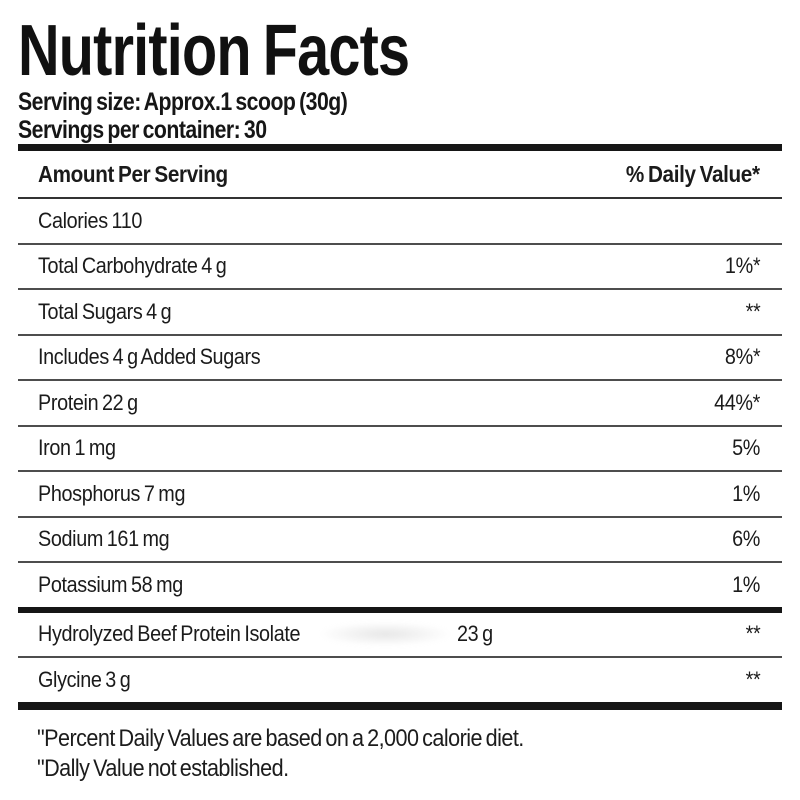 The width and height of the screenshot is (800, 800). What do you see at coordinates (105, 311) in the screenshot?
I see `nutrient-name: Total Sugars 4 g` at bounding box center [105, 311].